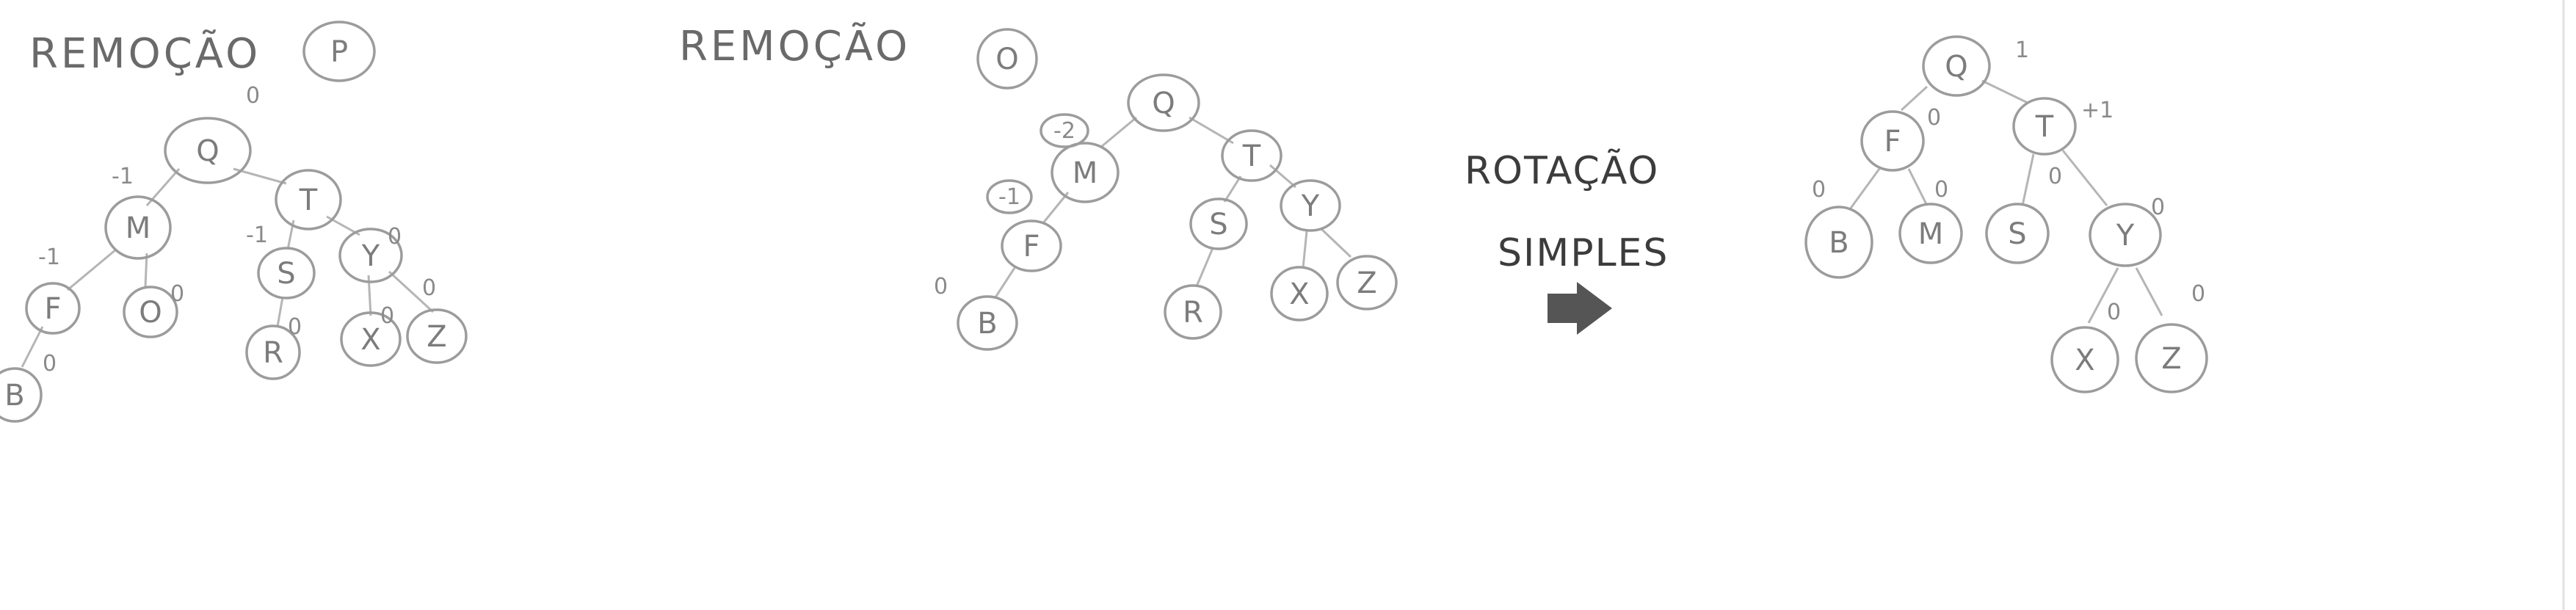  What do you see at coordinates (14, 396) in the screenshot?
I see `svg-text: B` at bounding box center [14, 396].